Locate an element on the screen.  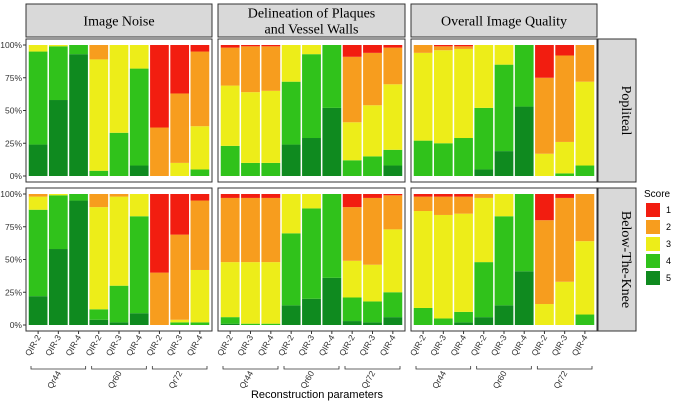
y-tick-label: 25% is located at coordinates (13, 292).